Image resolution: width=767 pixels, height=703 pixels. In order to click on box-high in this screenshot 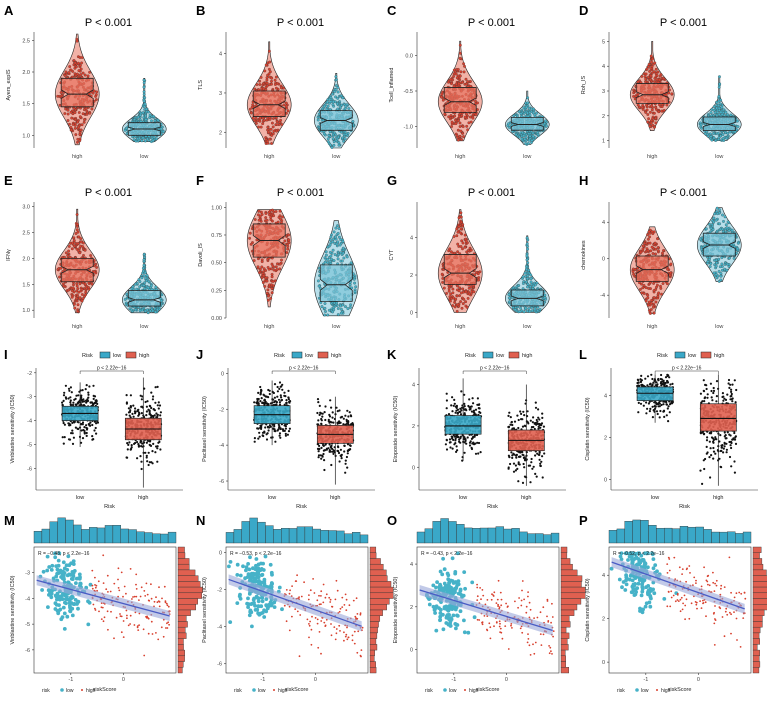, I will do `click(652, 93)`.